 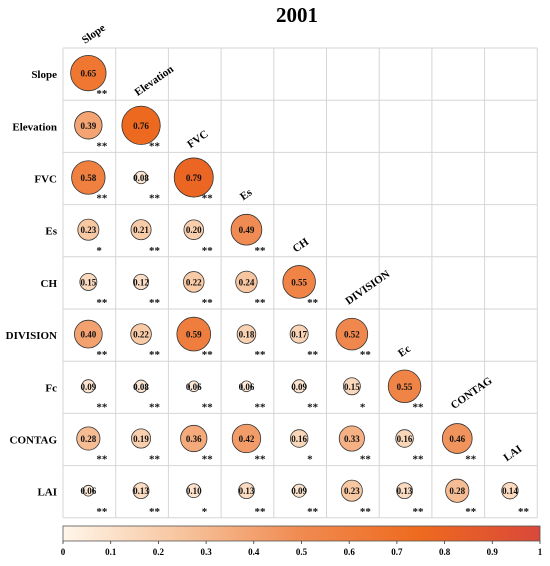 I want to click on value-label: 0.22, so click(x=194, y=282).